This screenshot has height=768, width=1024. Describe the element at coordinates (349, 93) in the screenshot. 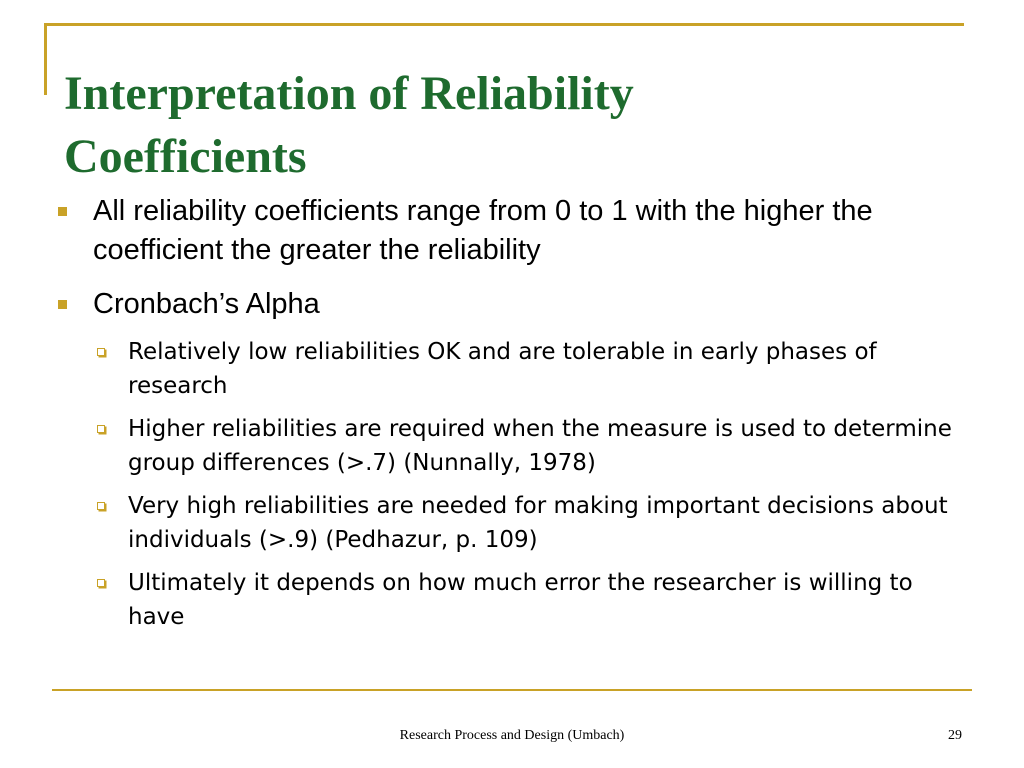

I see `slide-title-line-1: Interpretation of Reliability` at that location.